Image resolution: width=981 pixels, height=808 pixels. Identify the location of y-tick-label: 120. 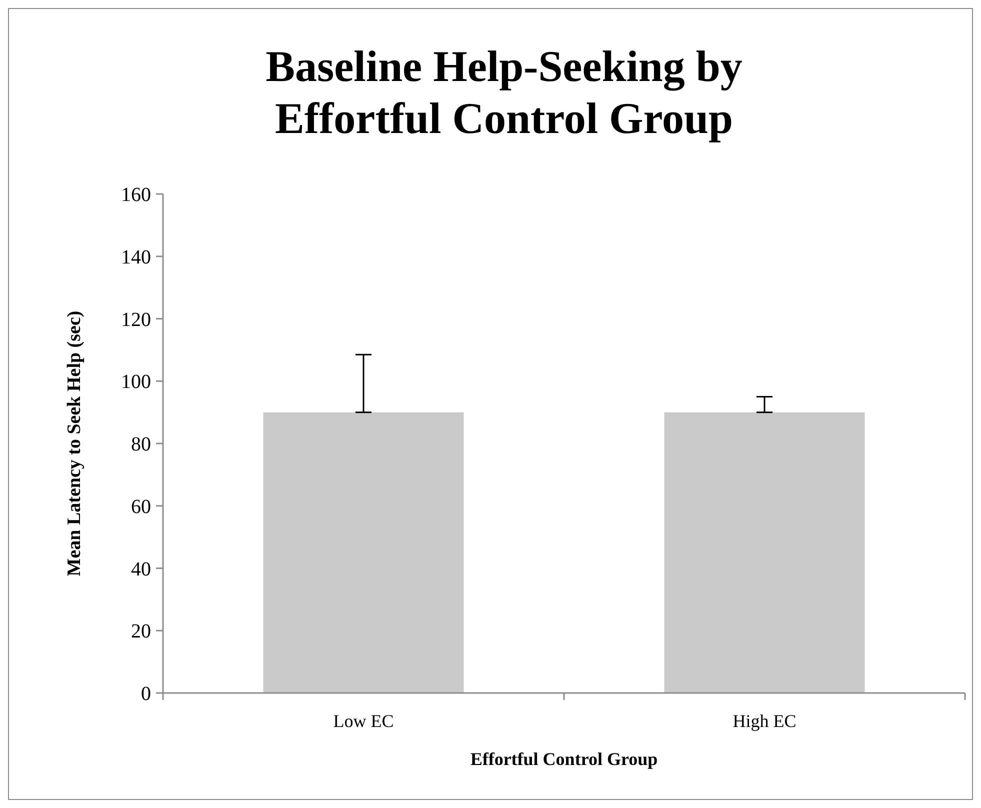
(136, 319).